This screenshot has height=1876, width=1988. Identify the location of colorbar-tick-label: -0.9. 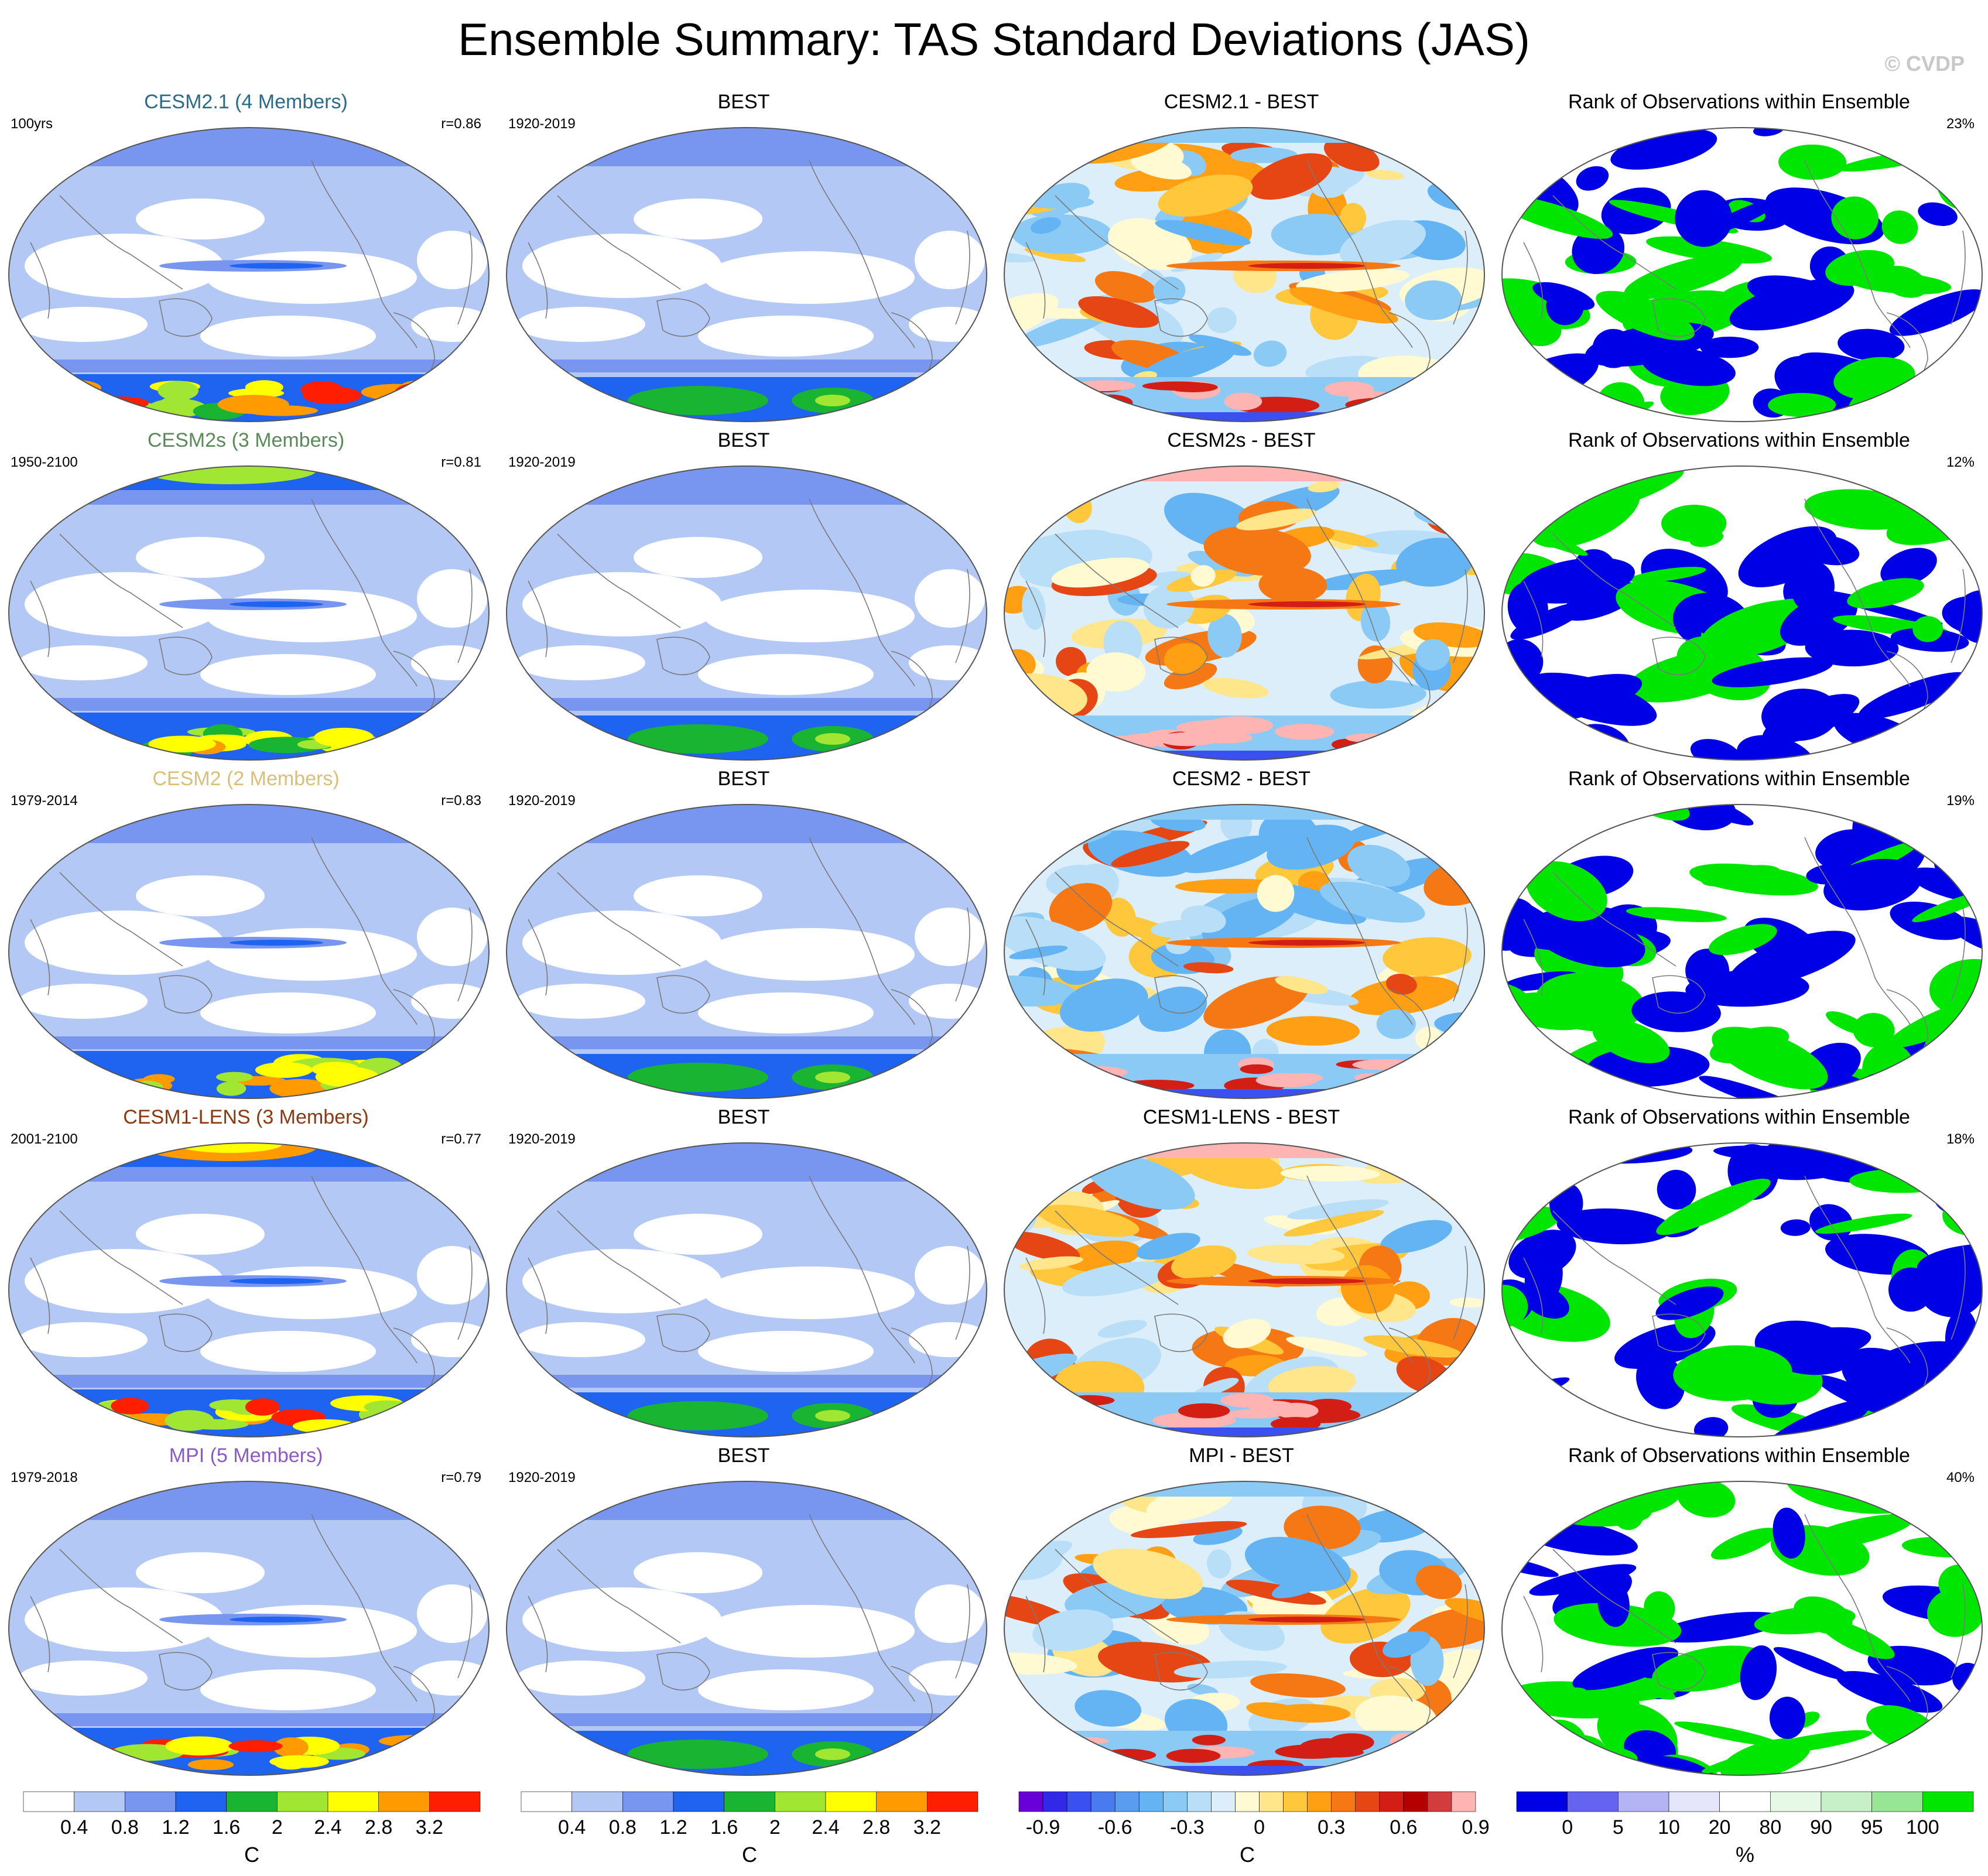
(1043, 1827).